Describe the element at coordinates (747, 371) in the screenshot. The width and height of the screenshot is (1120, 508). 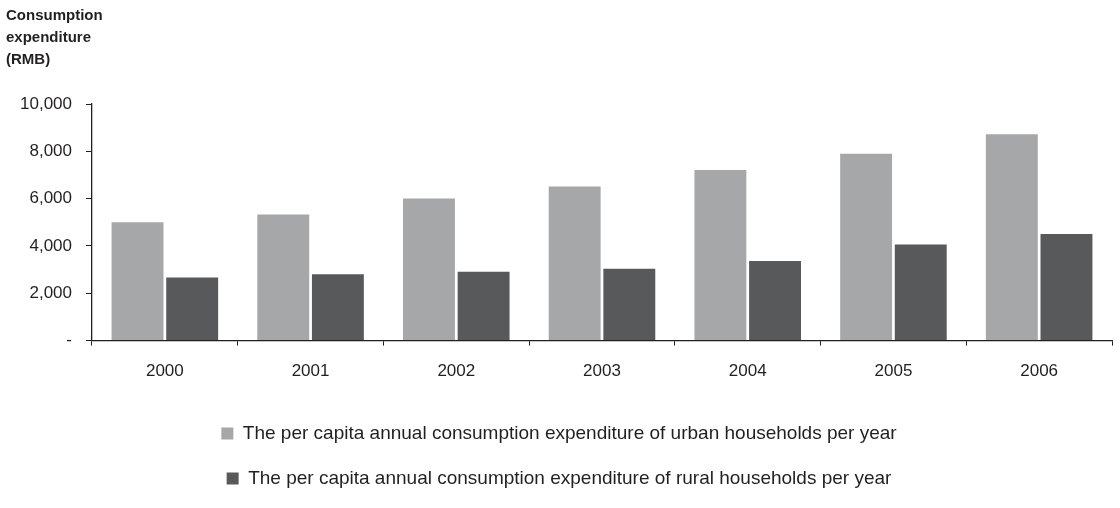
I see `x-tick-label: 2004` at that location.